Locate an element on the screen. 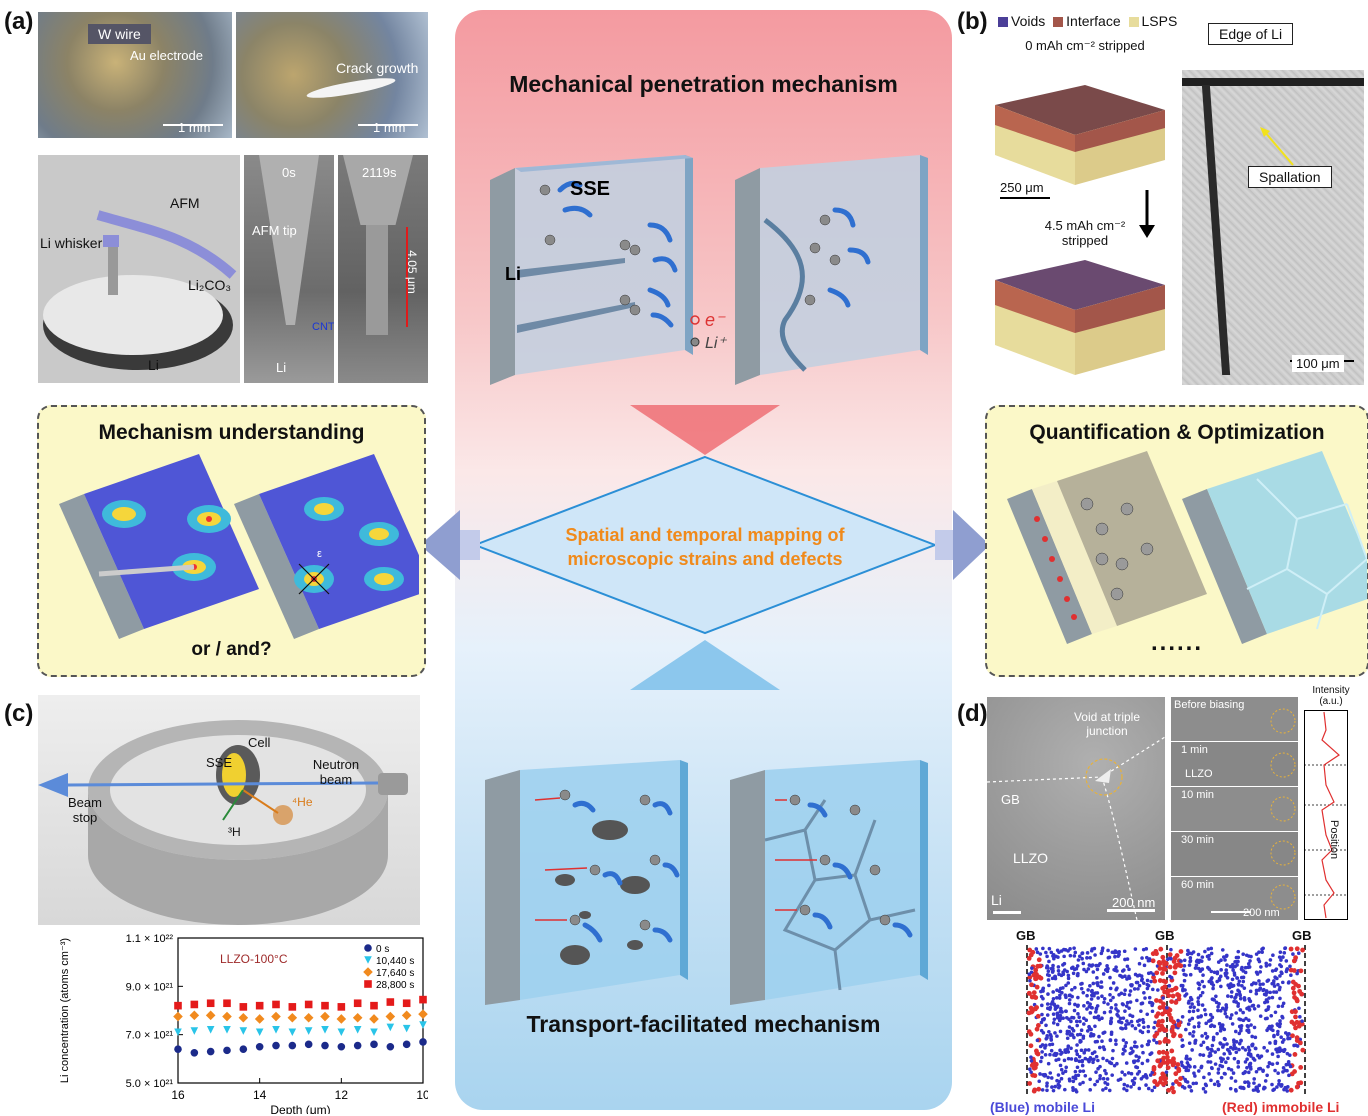 This screenshot has width=1368, height=1116. frame-1min: 1 min LLZO is located at coordinates (1234, 764).